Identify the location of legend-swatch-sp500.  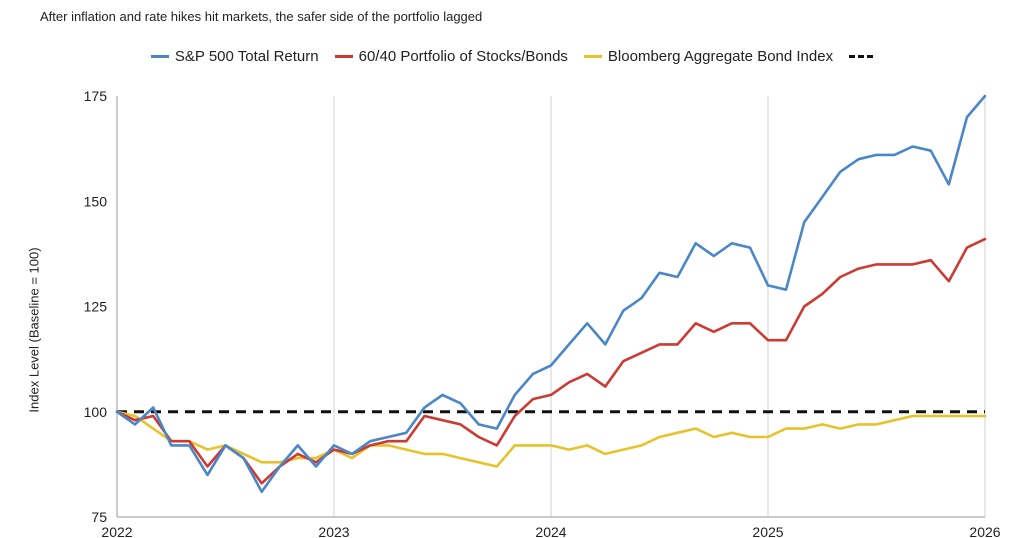
(159, 56).